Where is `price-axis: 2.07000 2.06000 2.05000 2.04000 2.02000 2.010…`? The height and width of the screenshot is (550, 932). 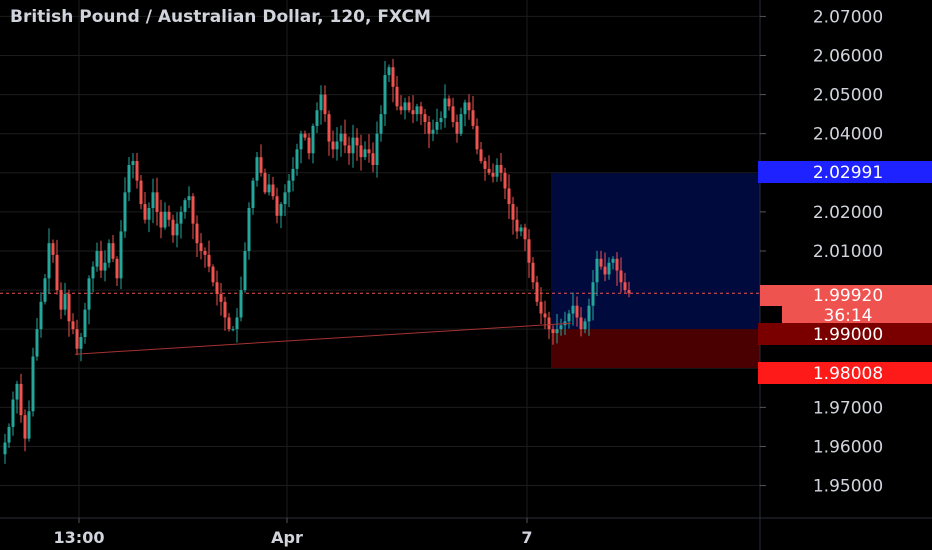 price-axis: 2.07000 2.06000 2.05000 2.04000 2.02000 2.010… is located at coordinates (821, 252).